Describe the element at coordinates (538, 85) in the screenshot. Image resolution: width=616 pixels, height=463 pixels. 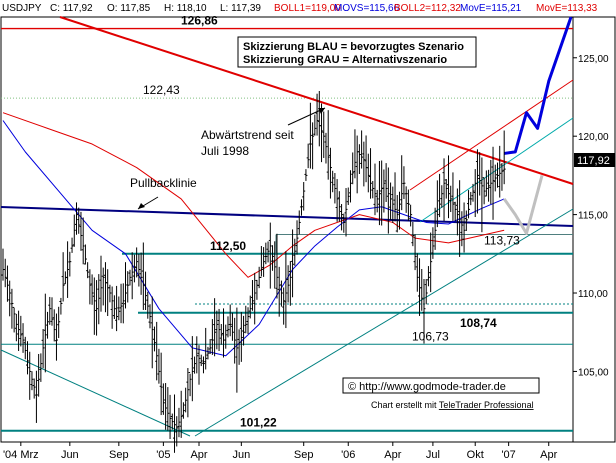
I see `series-skizzierung-blau` at that location.